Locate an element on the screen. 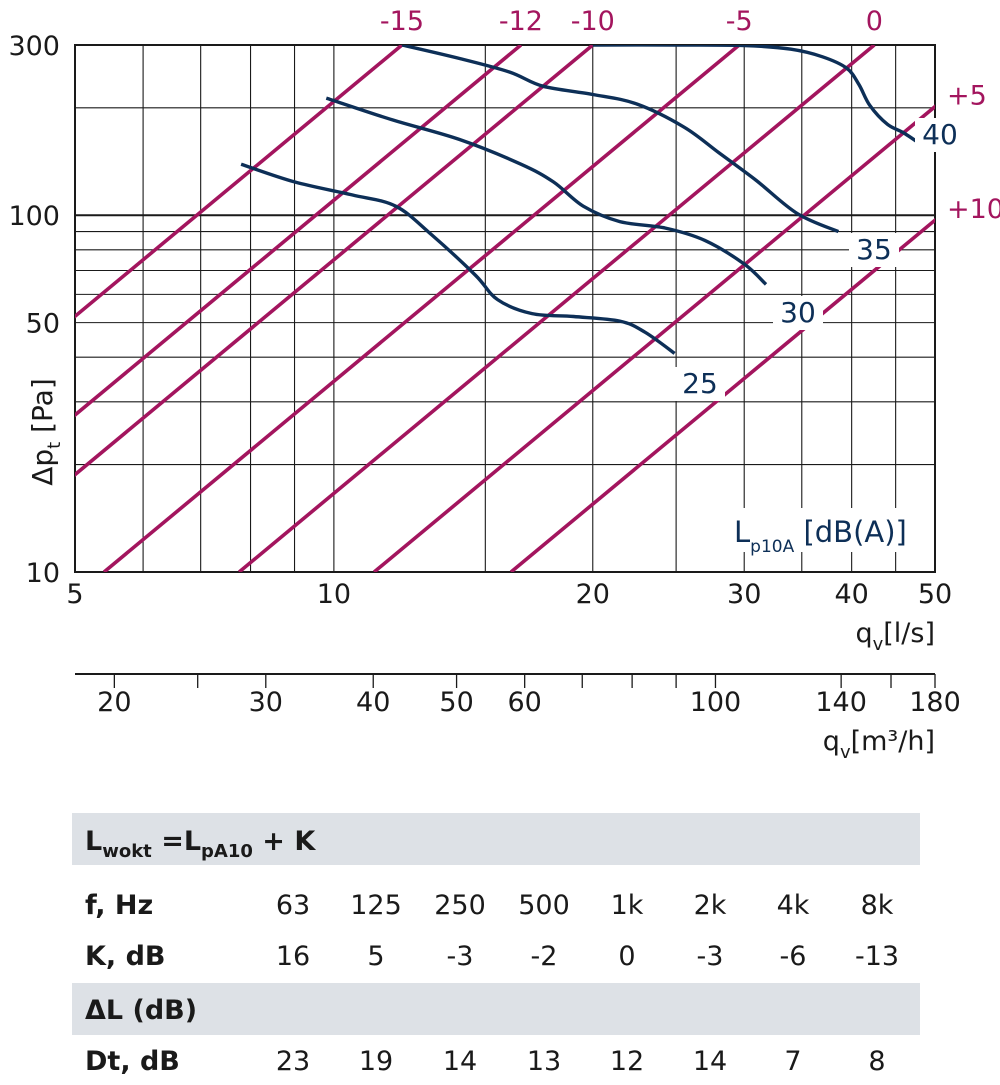 Image resolution: width=1000 pixels, height=1085 pixels. table-cell: 8k is located at coordinates (877, 905).